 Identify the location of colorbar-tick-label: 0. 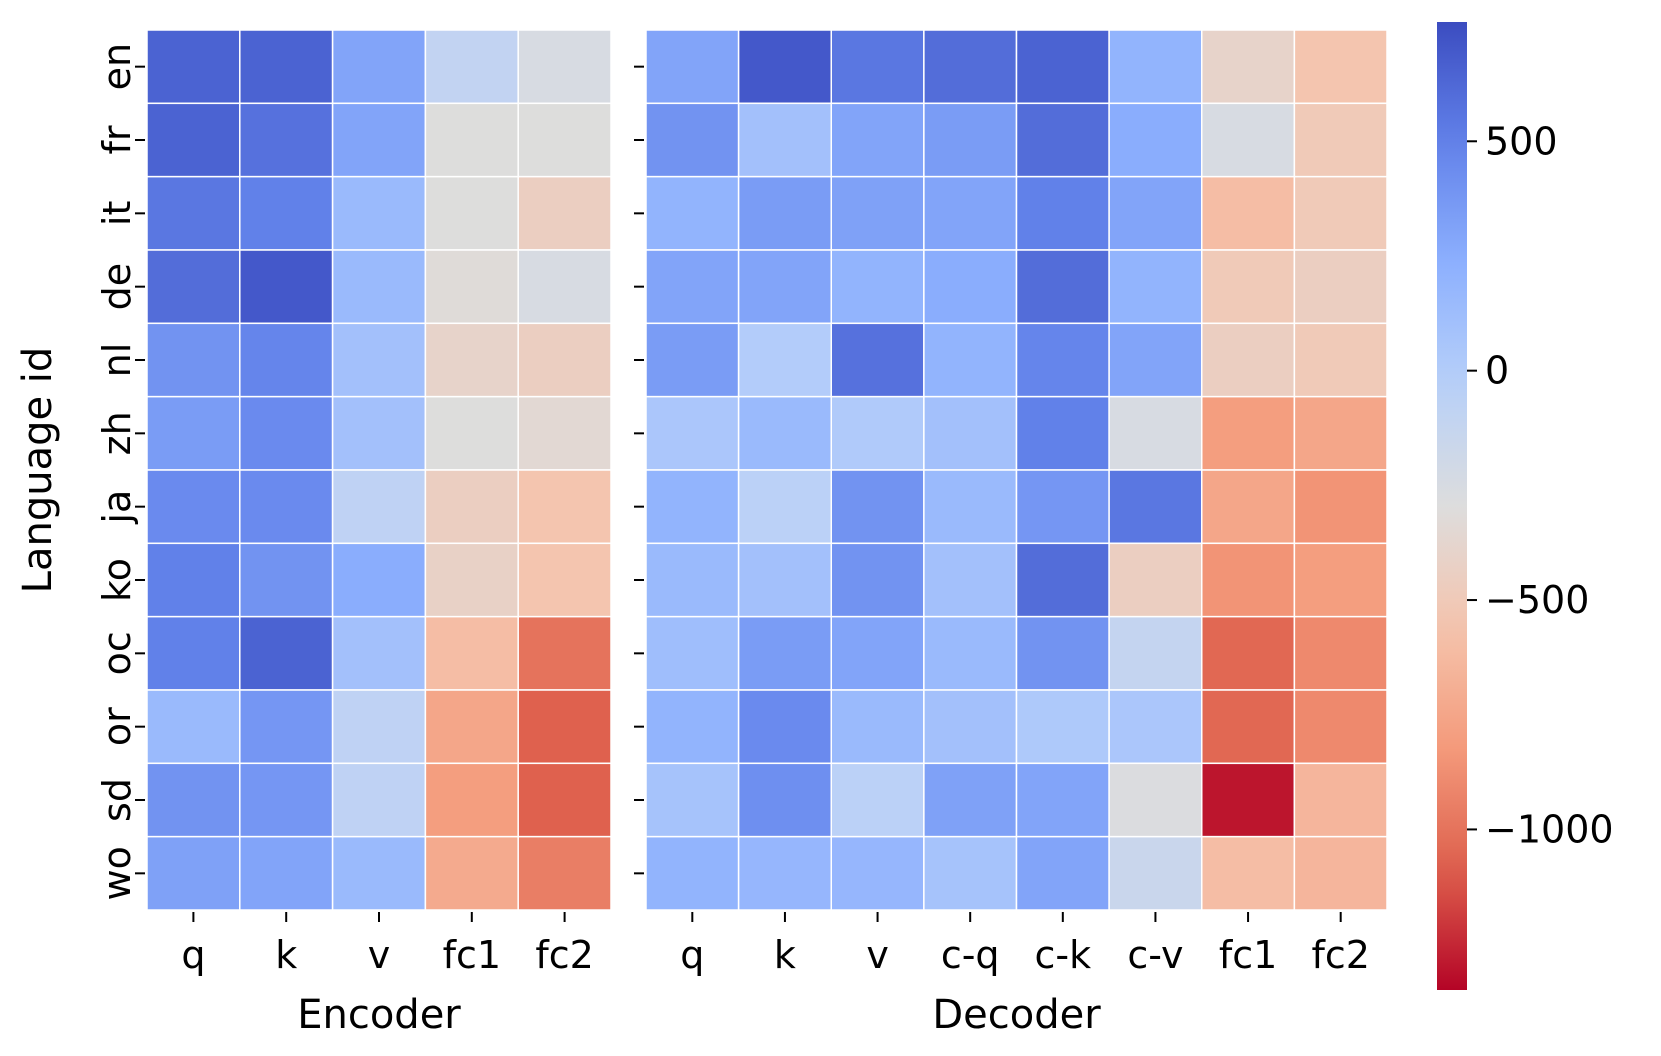
(1497, 371).